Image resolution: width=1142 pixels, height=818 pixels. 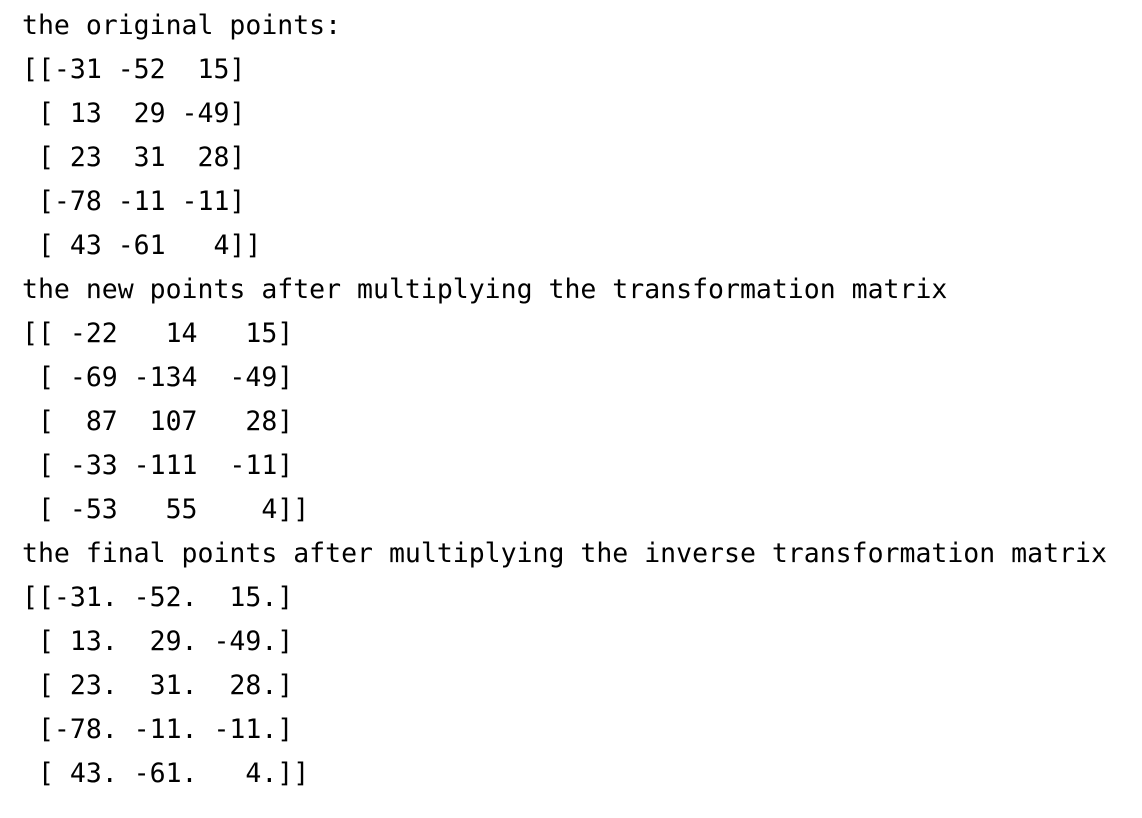 What do you see at coordinates (158, 421) in the screenshot?
I see `console-line: [ 87 107 28]` at bounding box center [158, 421].